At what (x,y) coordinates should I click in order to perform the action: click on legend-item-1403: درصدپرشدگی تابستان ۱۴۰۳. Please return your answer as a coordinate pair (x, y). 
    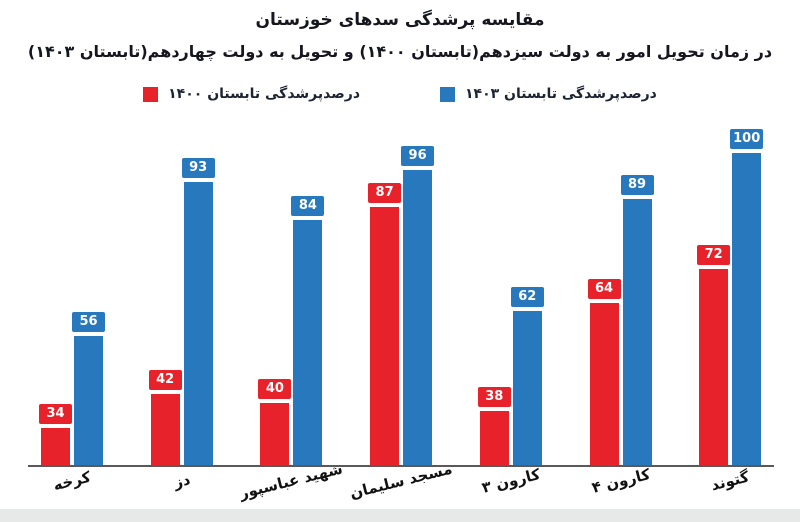
    Looking at the image, I should click on (548, 94).